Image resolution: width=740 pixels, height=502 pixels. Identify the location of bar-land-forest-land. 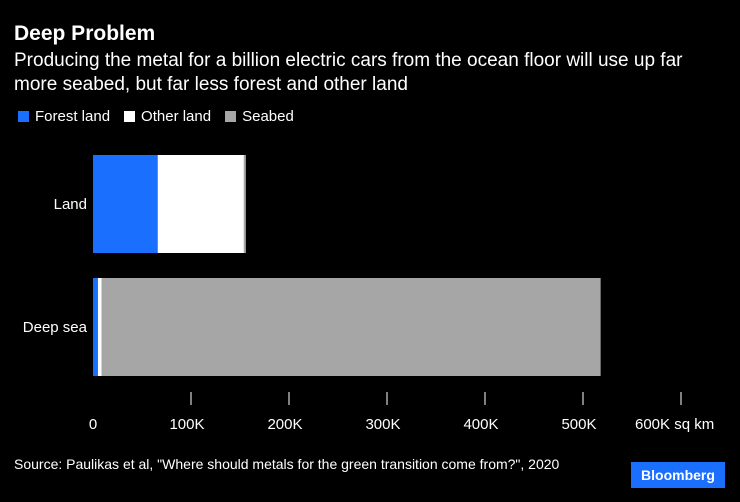
(125, 204).